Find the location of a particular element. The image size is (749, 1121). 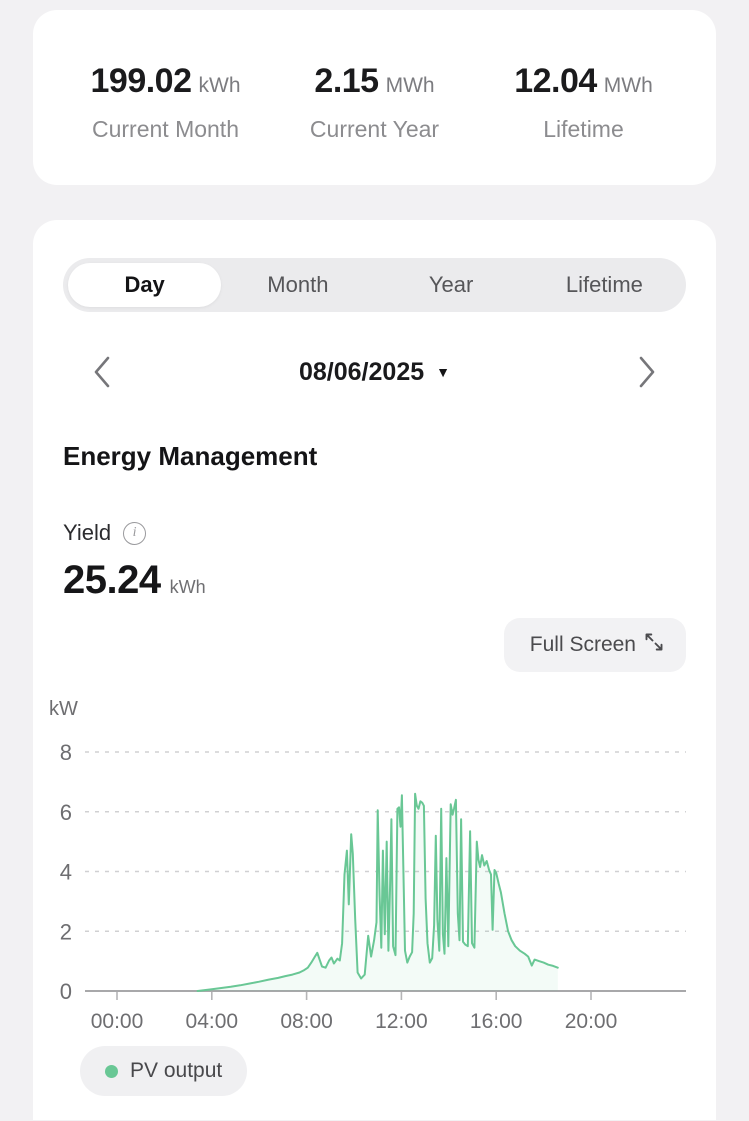

current-year-label: Current Year is located at coordinates (374, 129).